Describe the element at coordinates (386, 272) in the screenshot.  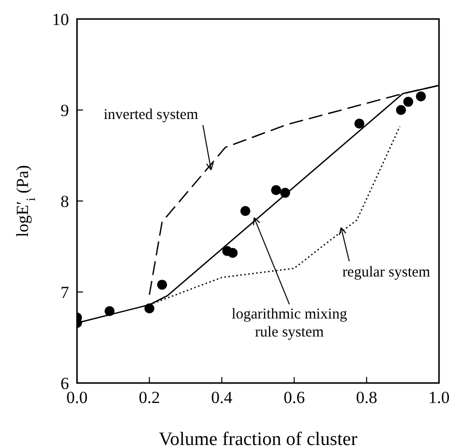
I see `annotation: regular system` at that location.